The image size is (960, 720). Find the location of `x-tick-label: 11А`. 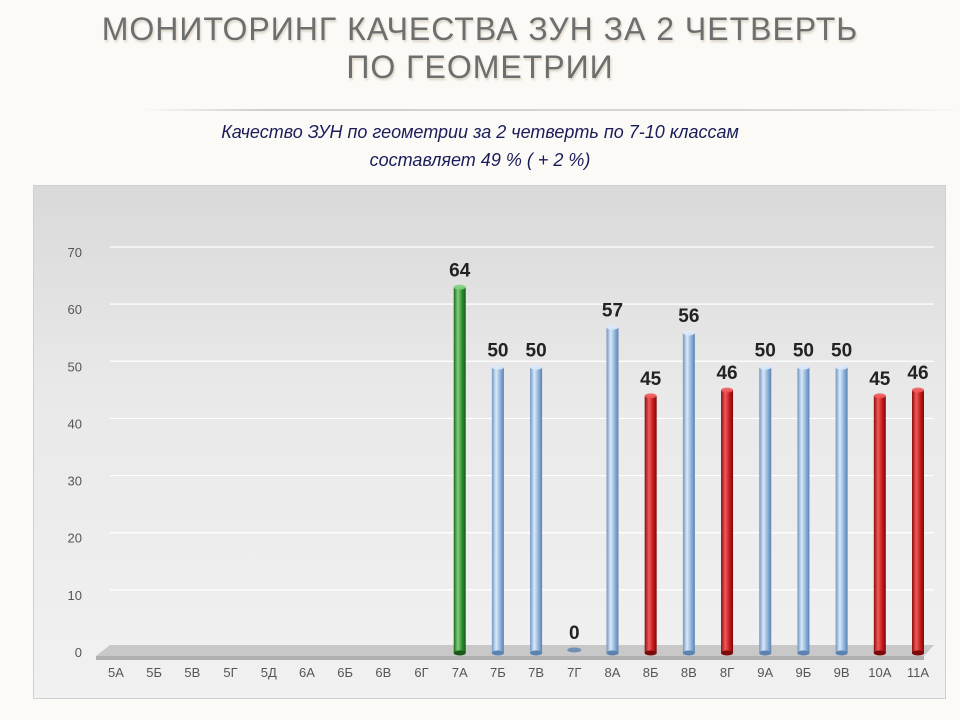

x-tick-label: 11А is located at coordinates (918, 672).